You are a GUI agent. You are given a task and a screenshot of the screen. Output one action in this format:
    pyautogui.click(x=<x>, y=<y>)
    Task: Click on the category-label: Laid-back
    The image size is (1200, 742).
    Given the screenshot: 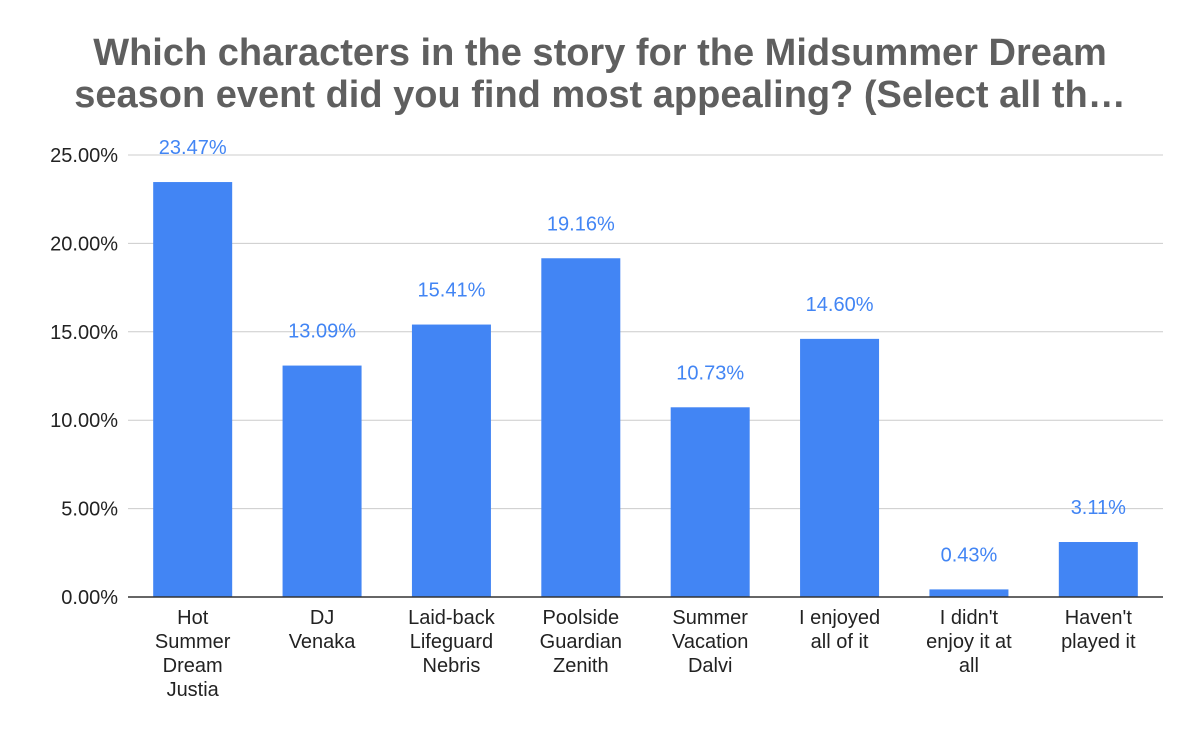 What is the action you would take?
    pyautogui.click(x=452, y=618)
    